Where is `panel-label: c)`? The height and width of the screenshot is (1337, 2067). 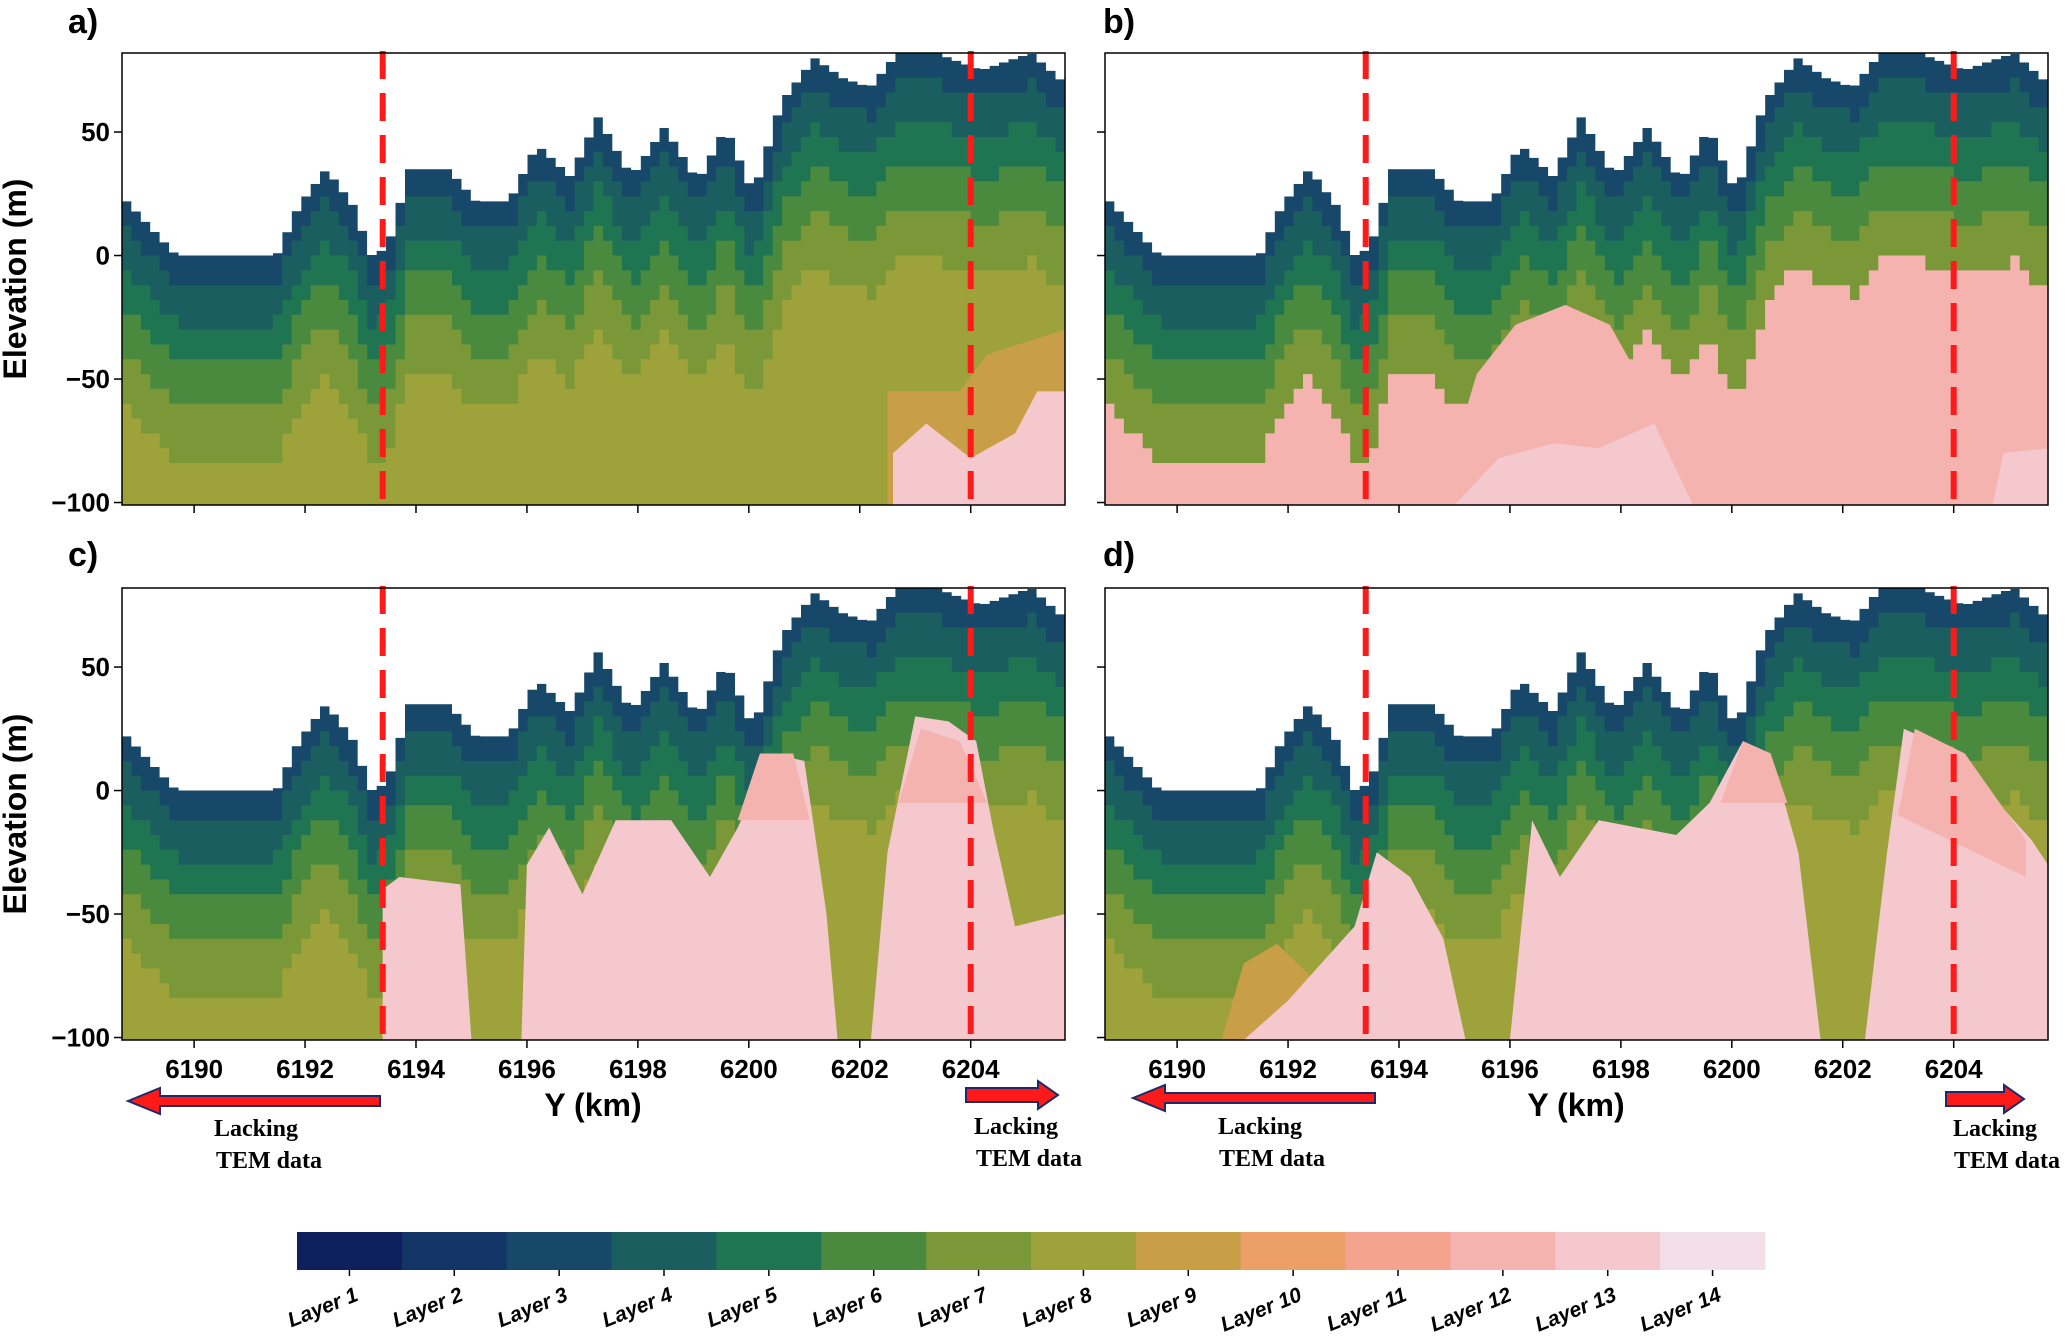 panel-label: c) is located at coordinates (83, 555).